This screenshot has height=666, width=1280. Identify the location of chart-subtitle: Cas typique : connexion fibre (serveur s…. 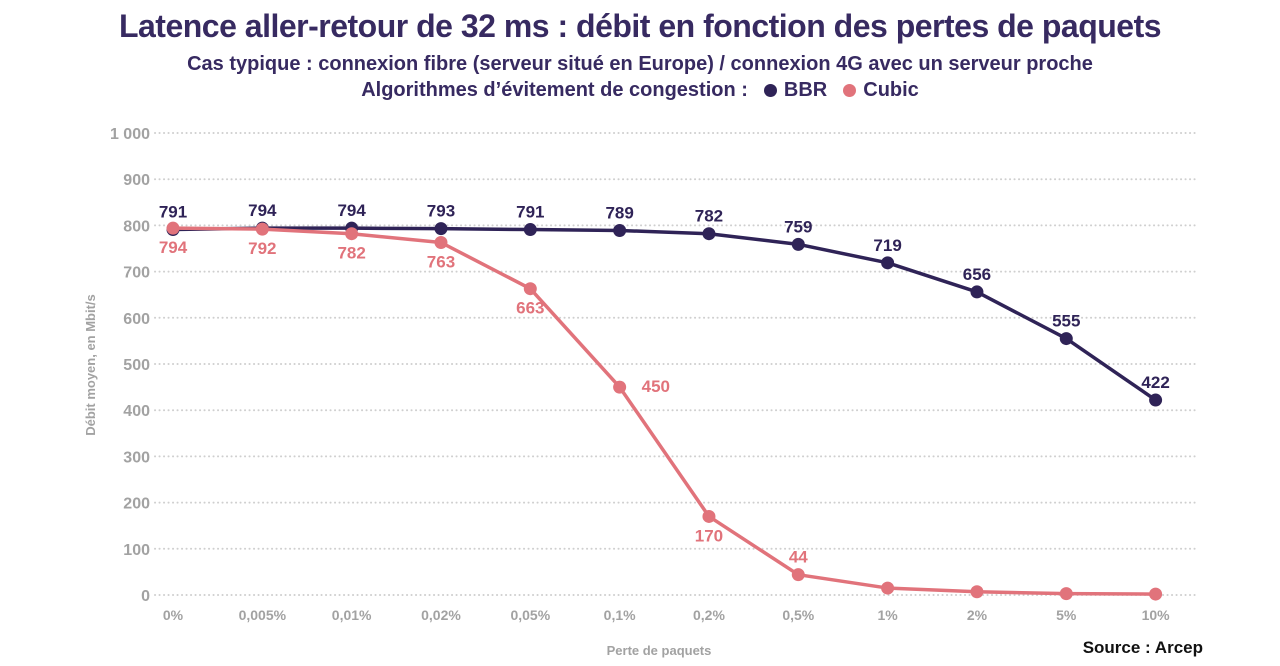
(640, 64).